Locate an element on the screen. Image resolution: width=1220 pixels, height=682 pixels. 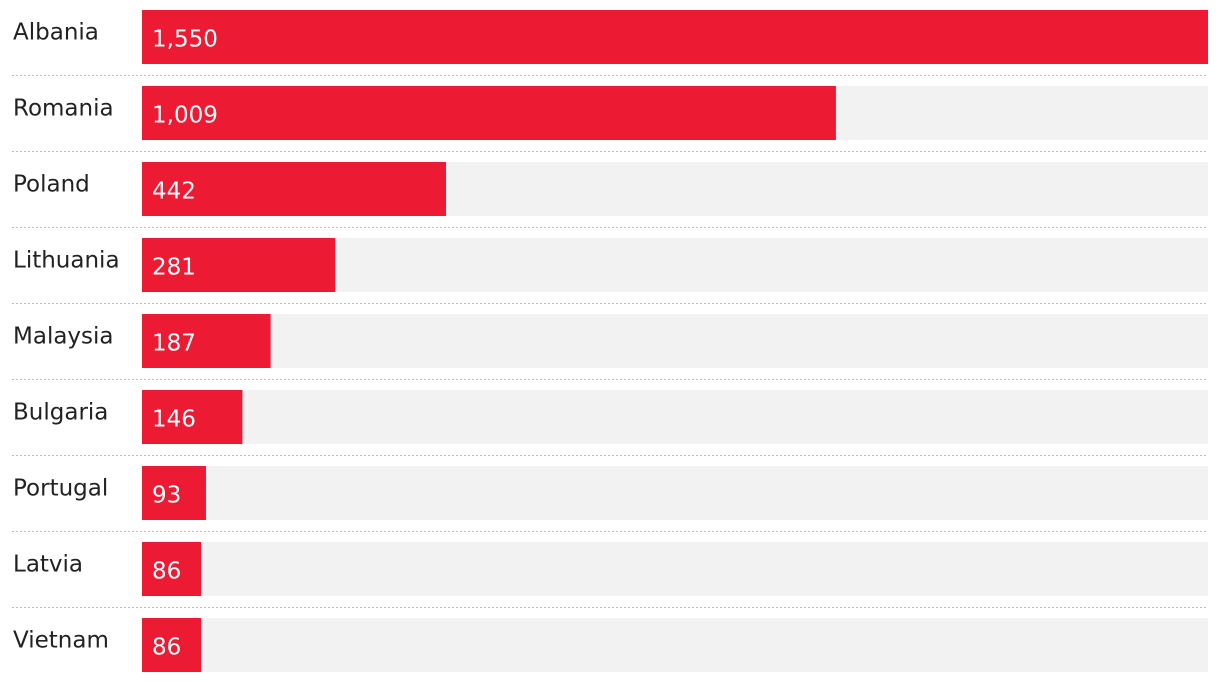
category-label: Poland is located at coordinates (51, 185).